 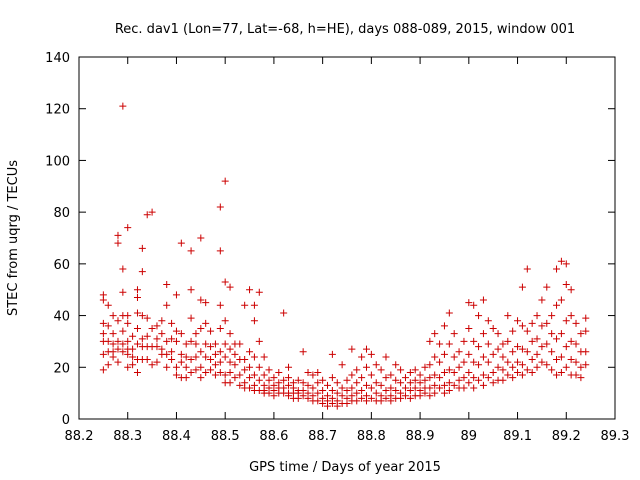 I want to click on y-axis-label: STEC from uqrg / TECUs, so click(x=13, y=238).